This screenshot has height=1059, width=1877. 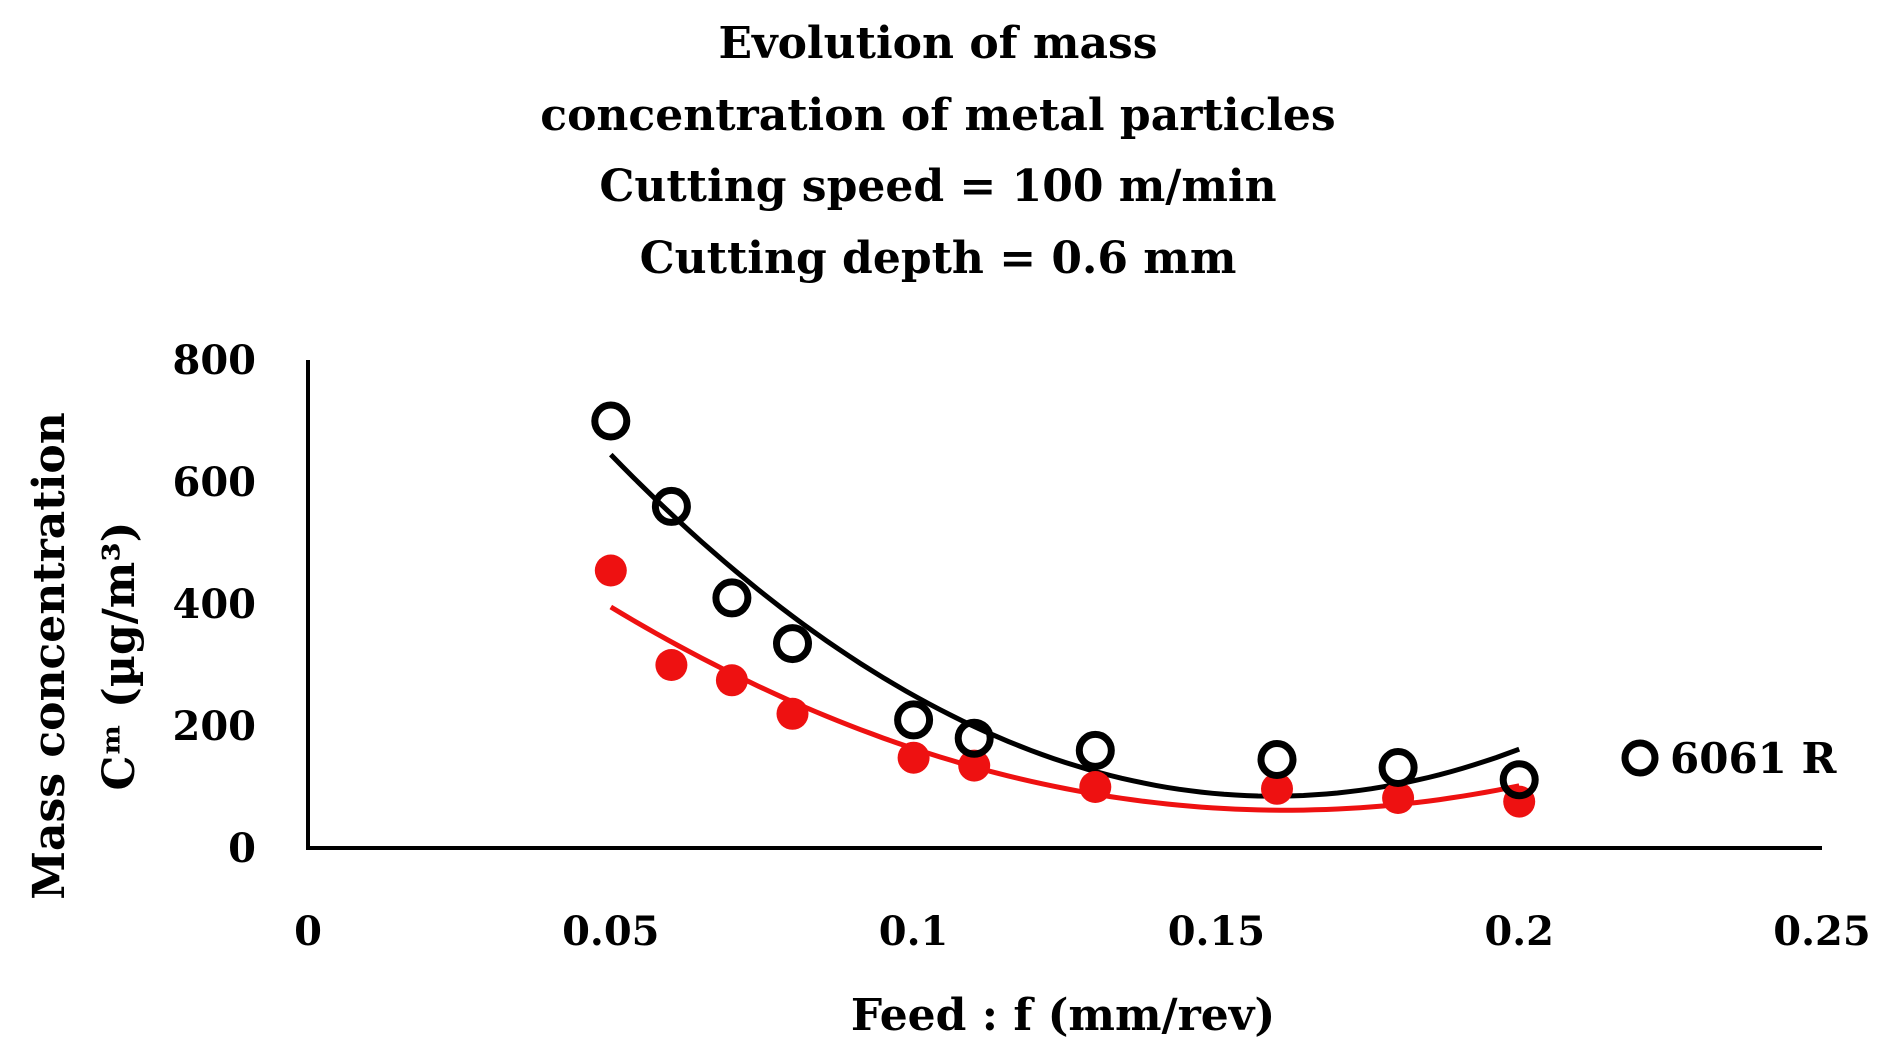 I want to click on y-tick-labels: 0 200 400 600 800, so click(x=215, y=604).